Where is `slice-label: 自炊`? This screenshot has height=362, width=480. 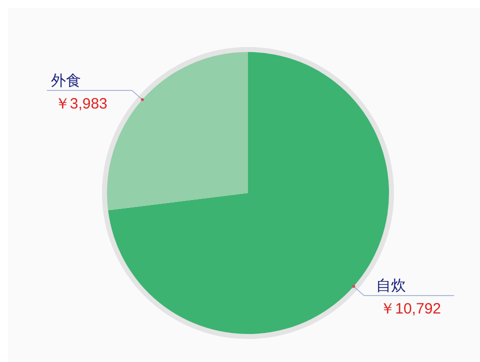 slice-label: 自炊 is located at coordinates (391, 285).